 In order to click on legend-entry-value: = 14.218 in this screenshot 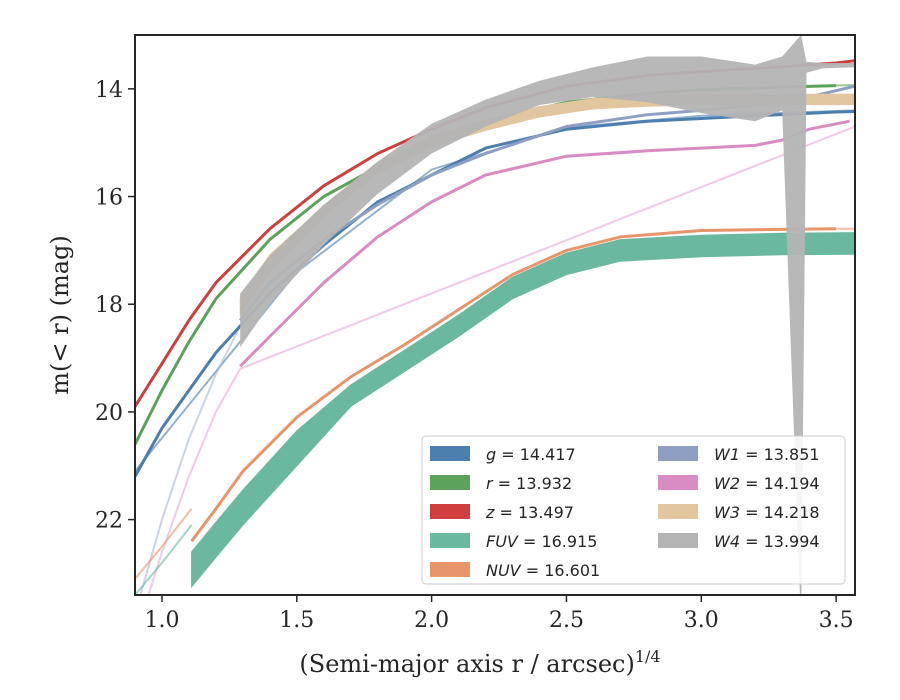, I will do `click(780, 512)`.